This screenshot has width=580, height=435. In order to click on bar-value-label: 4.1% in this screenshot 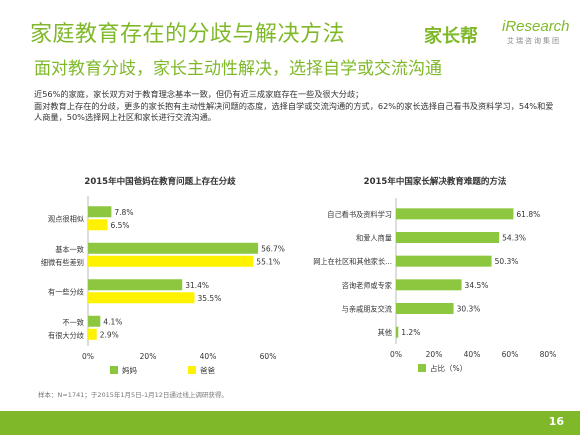, I will do `click(112, 321)`.